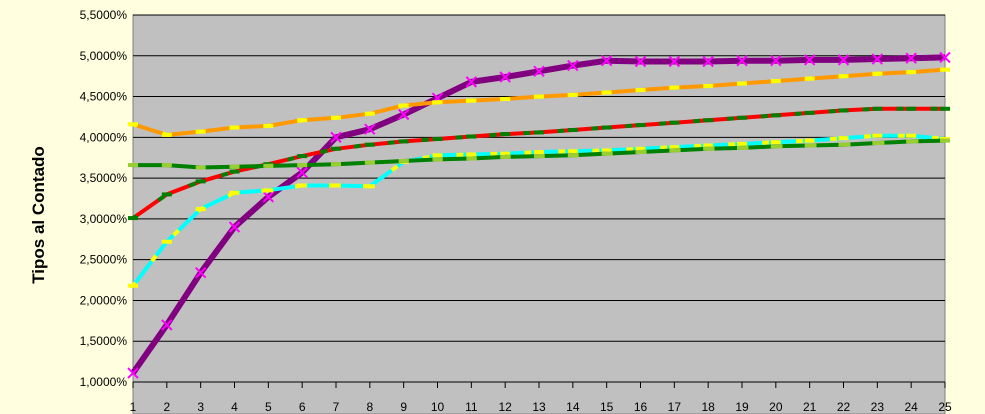 The image size is (985, 414). What do you see at coordinates (234, 407) in the screenshot?
I see `x-tick-label: 4` at bounding box center [234, 407].